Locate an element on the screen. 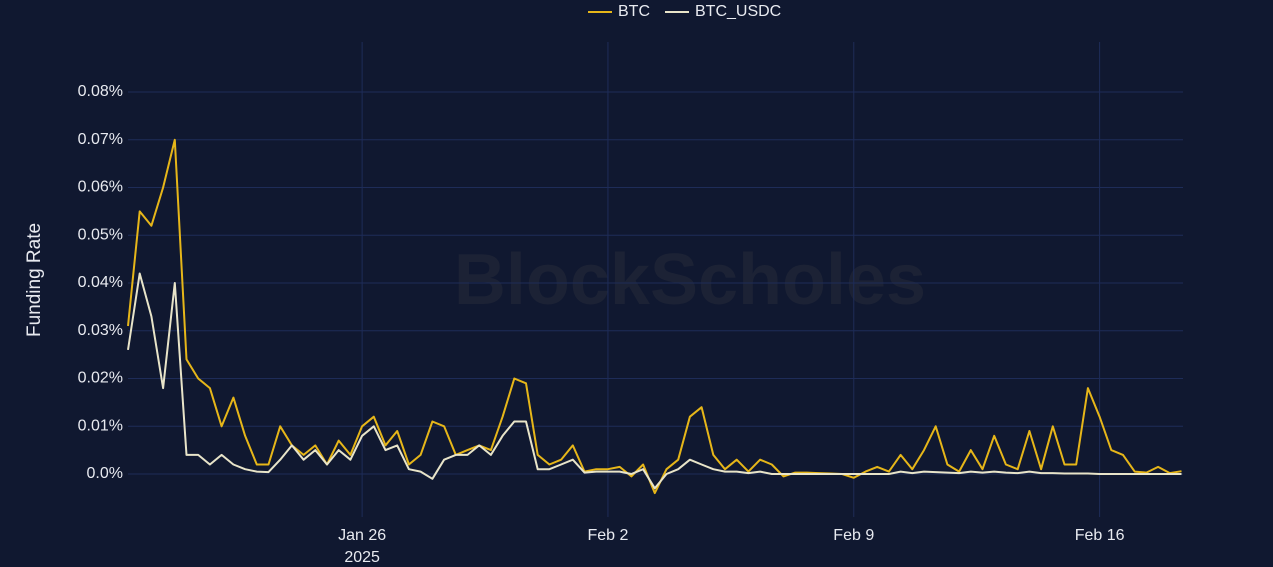 Image resolution: width=1273 pixels, height=567 pixels. y-tick-label: 0.08% is located at coordinates (100, 91).